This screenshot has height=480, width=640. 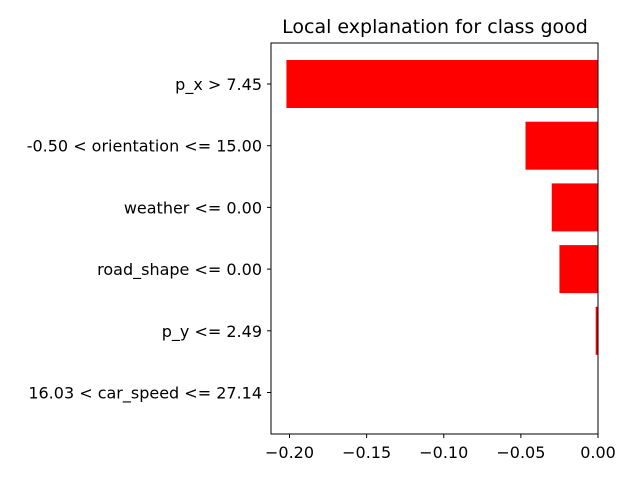 What do you see at coordinates (366, 452) in the screenshot?
I see `x-tick-label: −0.15` at bounding box center [366, 452].